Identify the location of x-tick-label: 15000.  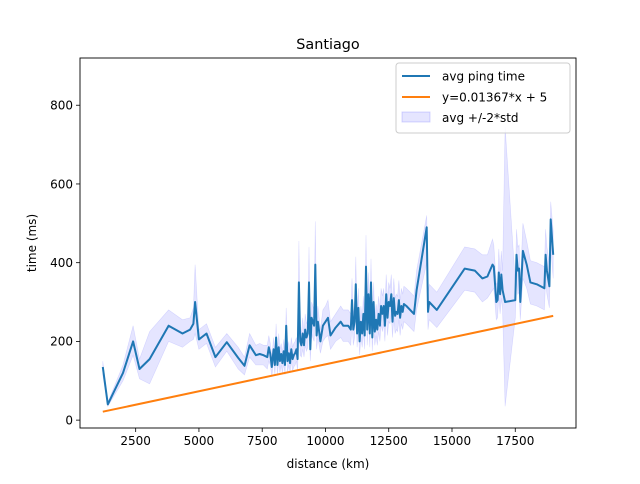
(452, 441).